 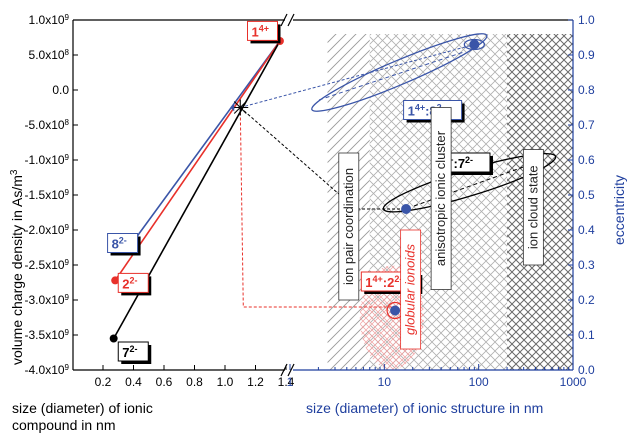 I want to click on label-cation: 14+, so click(x=264, y=32).